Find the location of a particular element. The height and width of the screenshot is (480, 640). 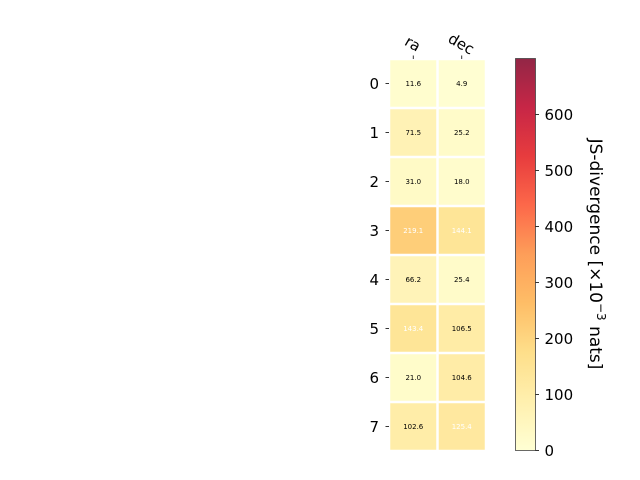

colorbar-gradient is located at coordinates (525, 254).